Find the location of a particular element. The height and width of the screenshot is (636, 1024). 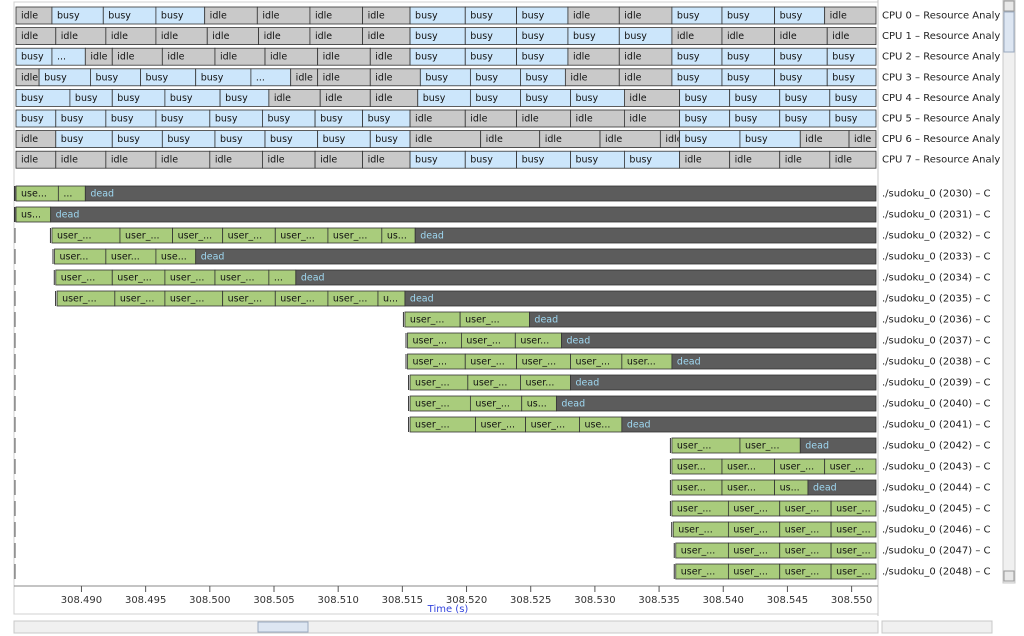

vertical-scrollbar is located at coordinates (1009, 292).